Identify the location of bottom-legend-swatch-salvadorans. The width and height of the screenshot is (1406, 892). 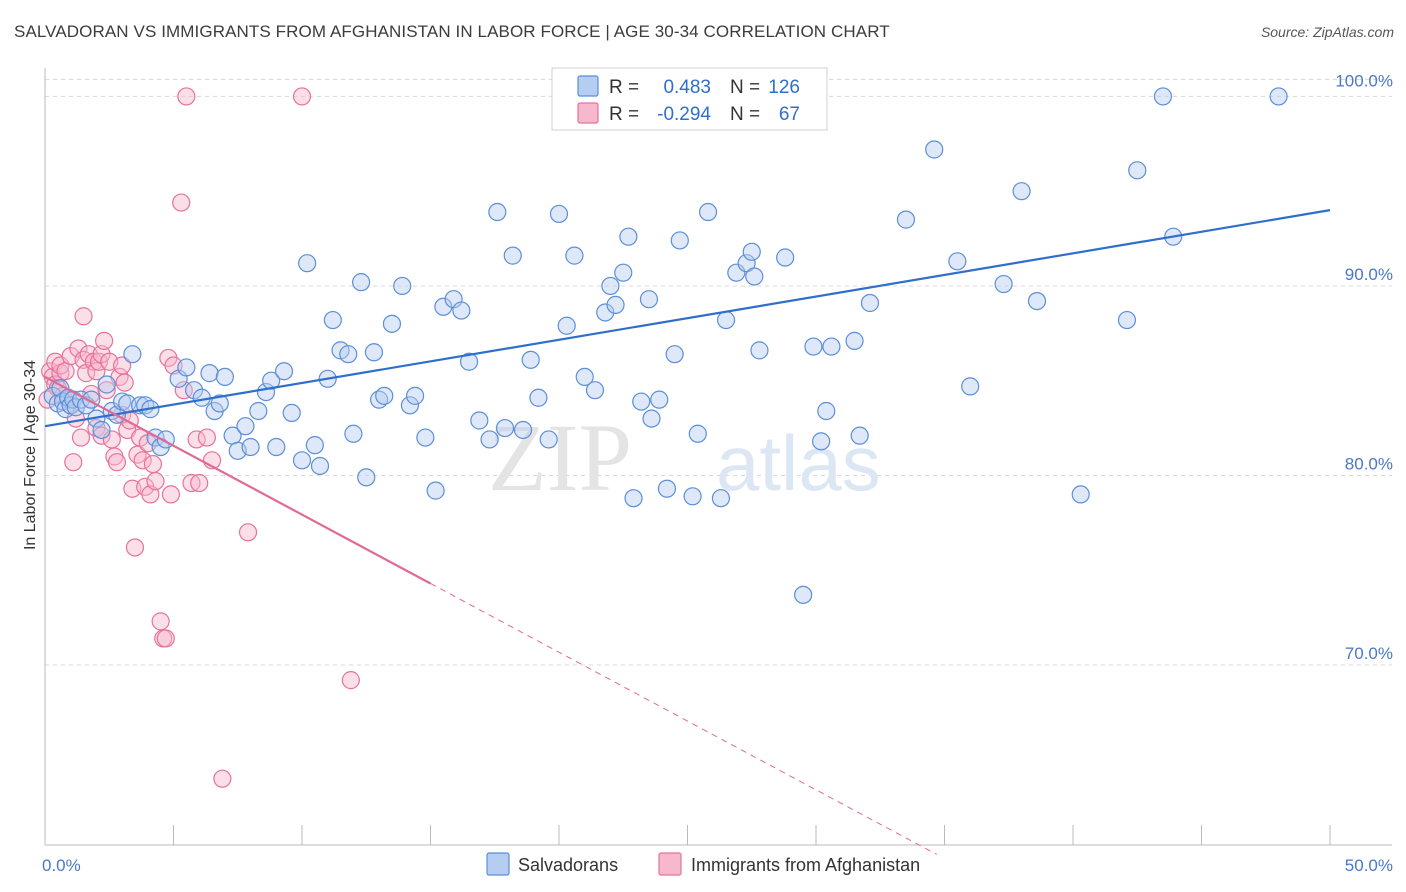
(498, 864).